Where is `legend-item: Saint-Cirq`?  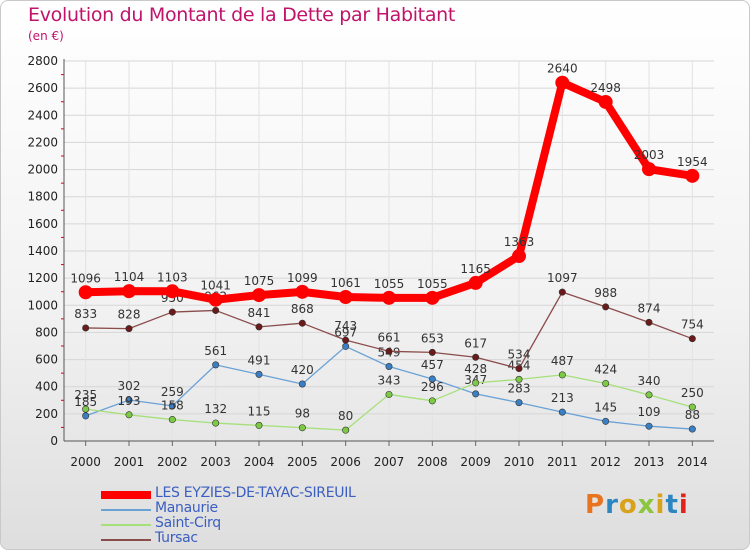
legend-item: Saint-Cirq is located at coordinates (261, 523).